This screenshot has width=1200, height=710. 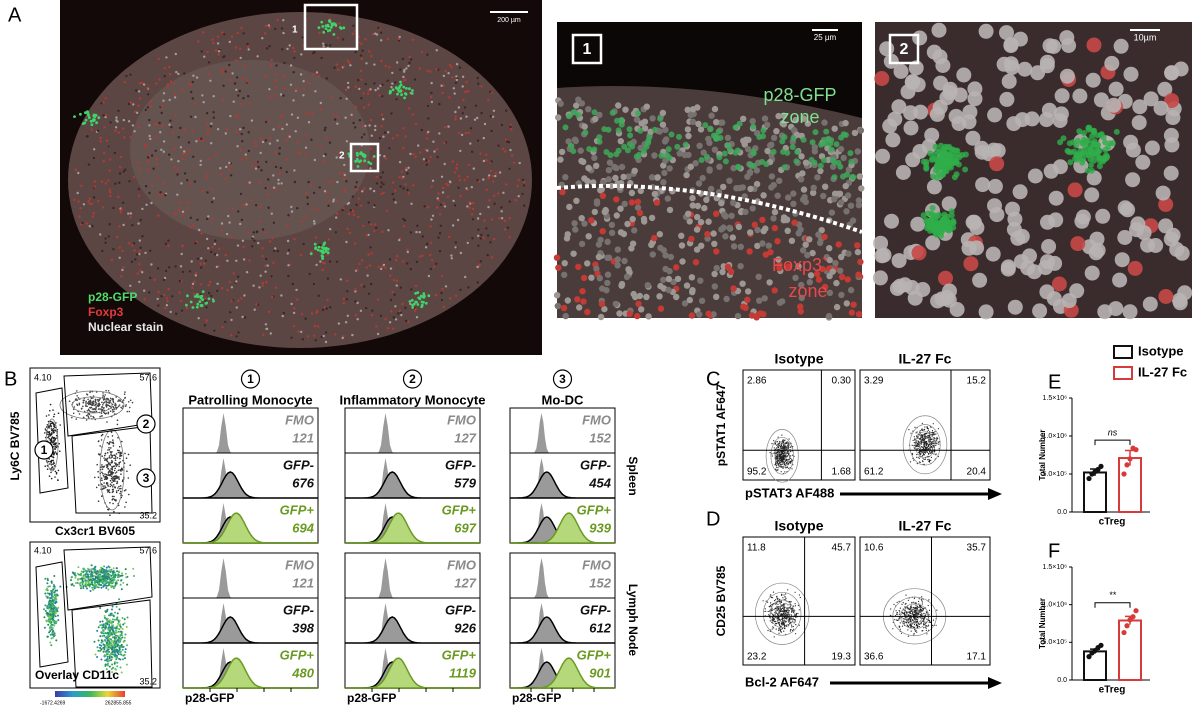 What do you see at coordinates (209, 698) in the screenshot?
I see `label: p28-GFP` at bounding box center [209, 698].